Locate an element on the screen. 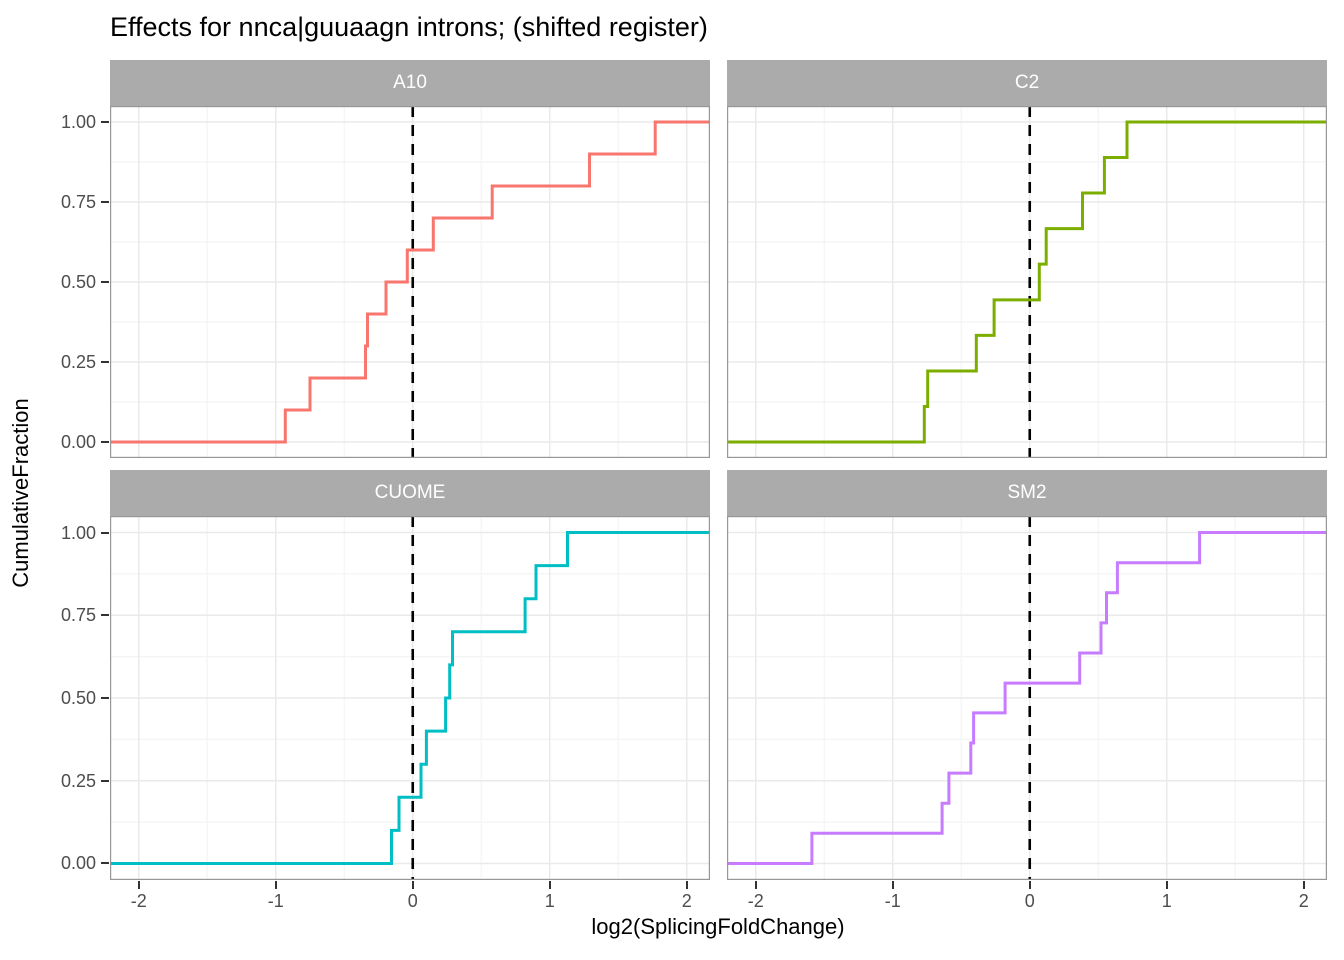 The image size is (1344, 960). facet-strip-label: A10 is located at coordinates (410, 82).